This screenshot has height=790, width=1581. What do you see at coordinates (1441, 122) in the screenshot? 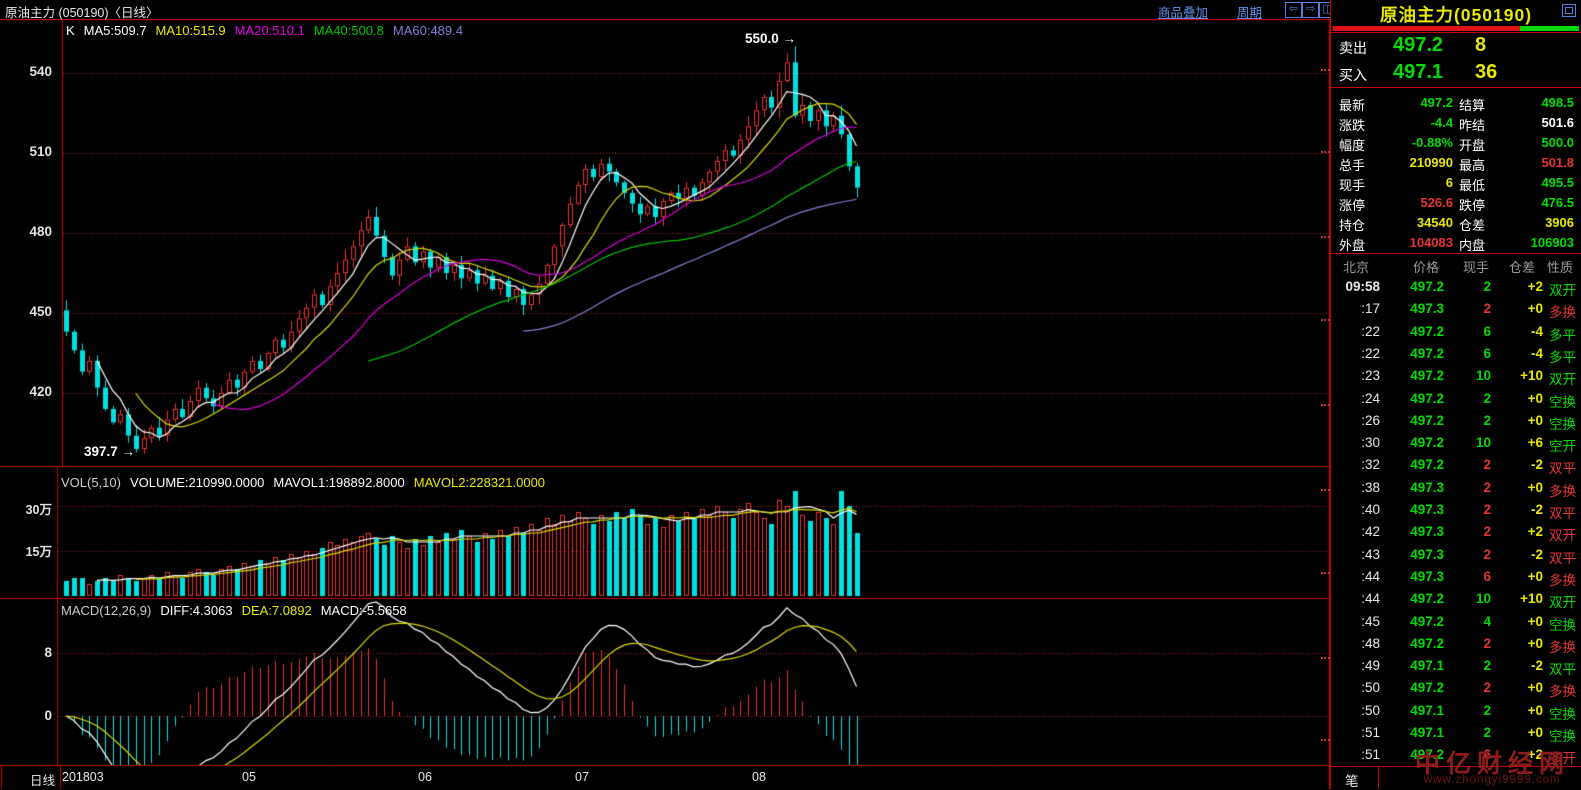
I see `info-value: -4.4` at bounding box center [1441, 122].